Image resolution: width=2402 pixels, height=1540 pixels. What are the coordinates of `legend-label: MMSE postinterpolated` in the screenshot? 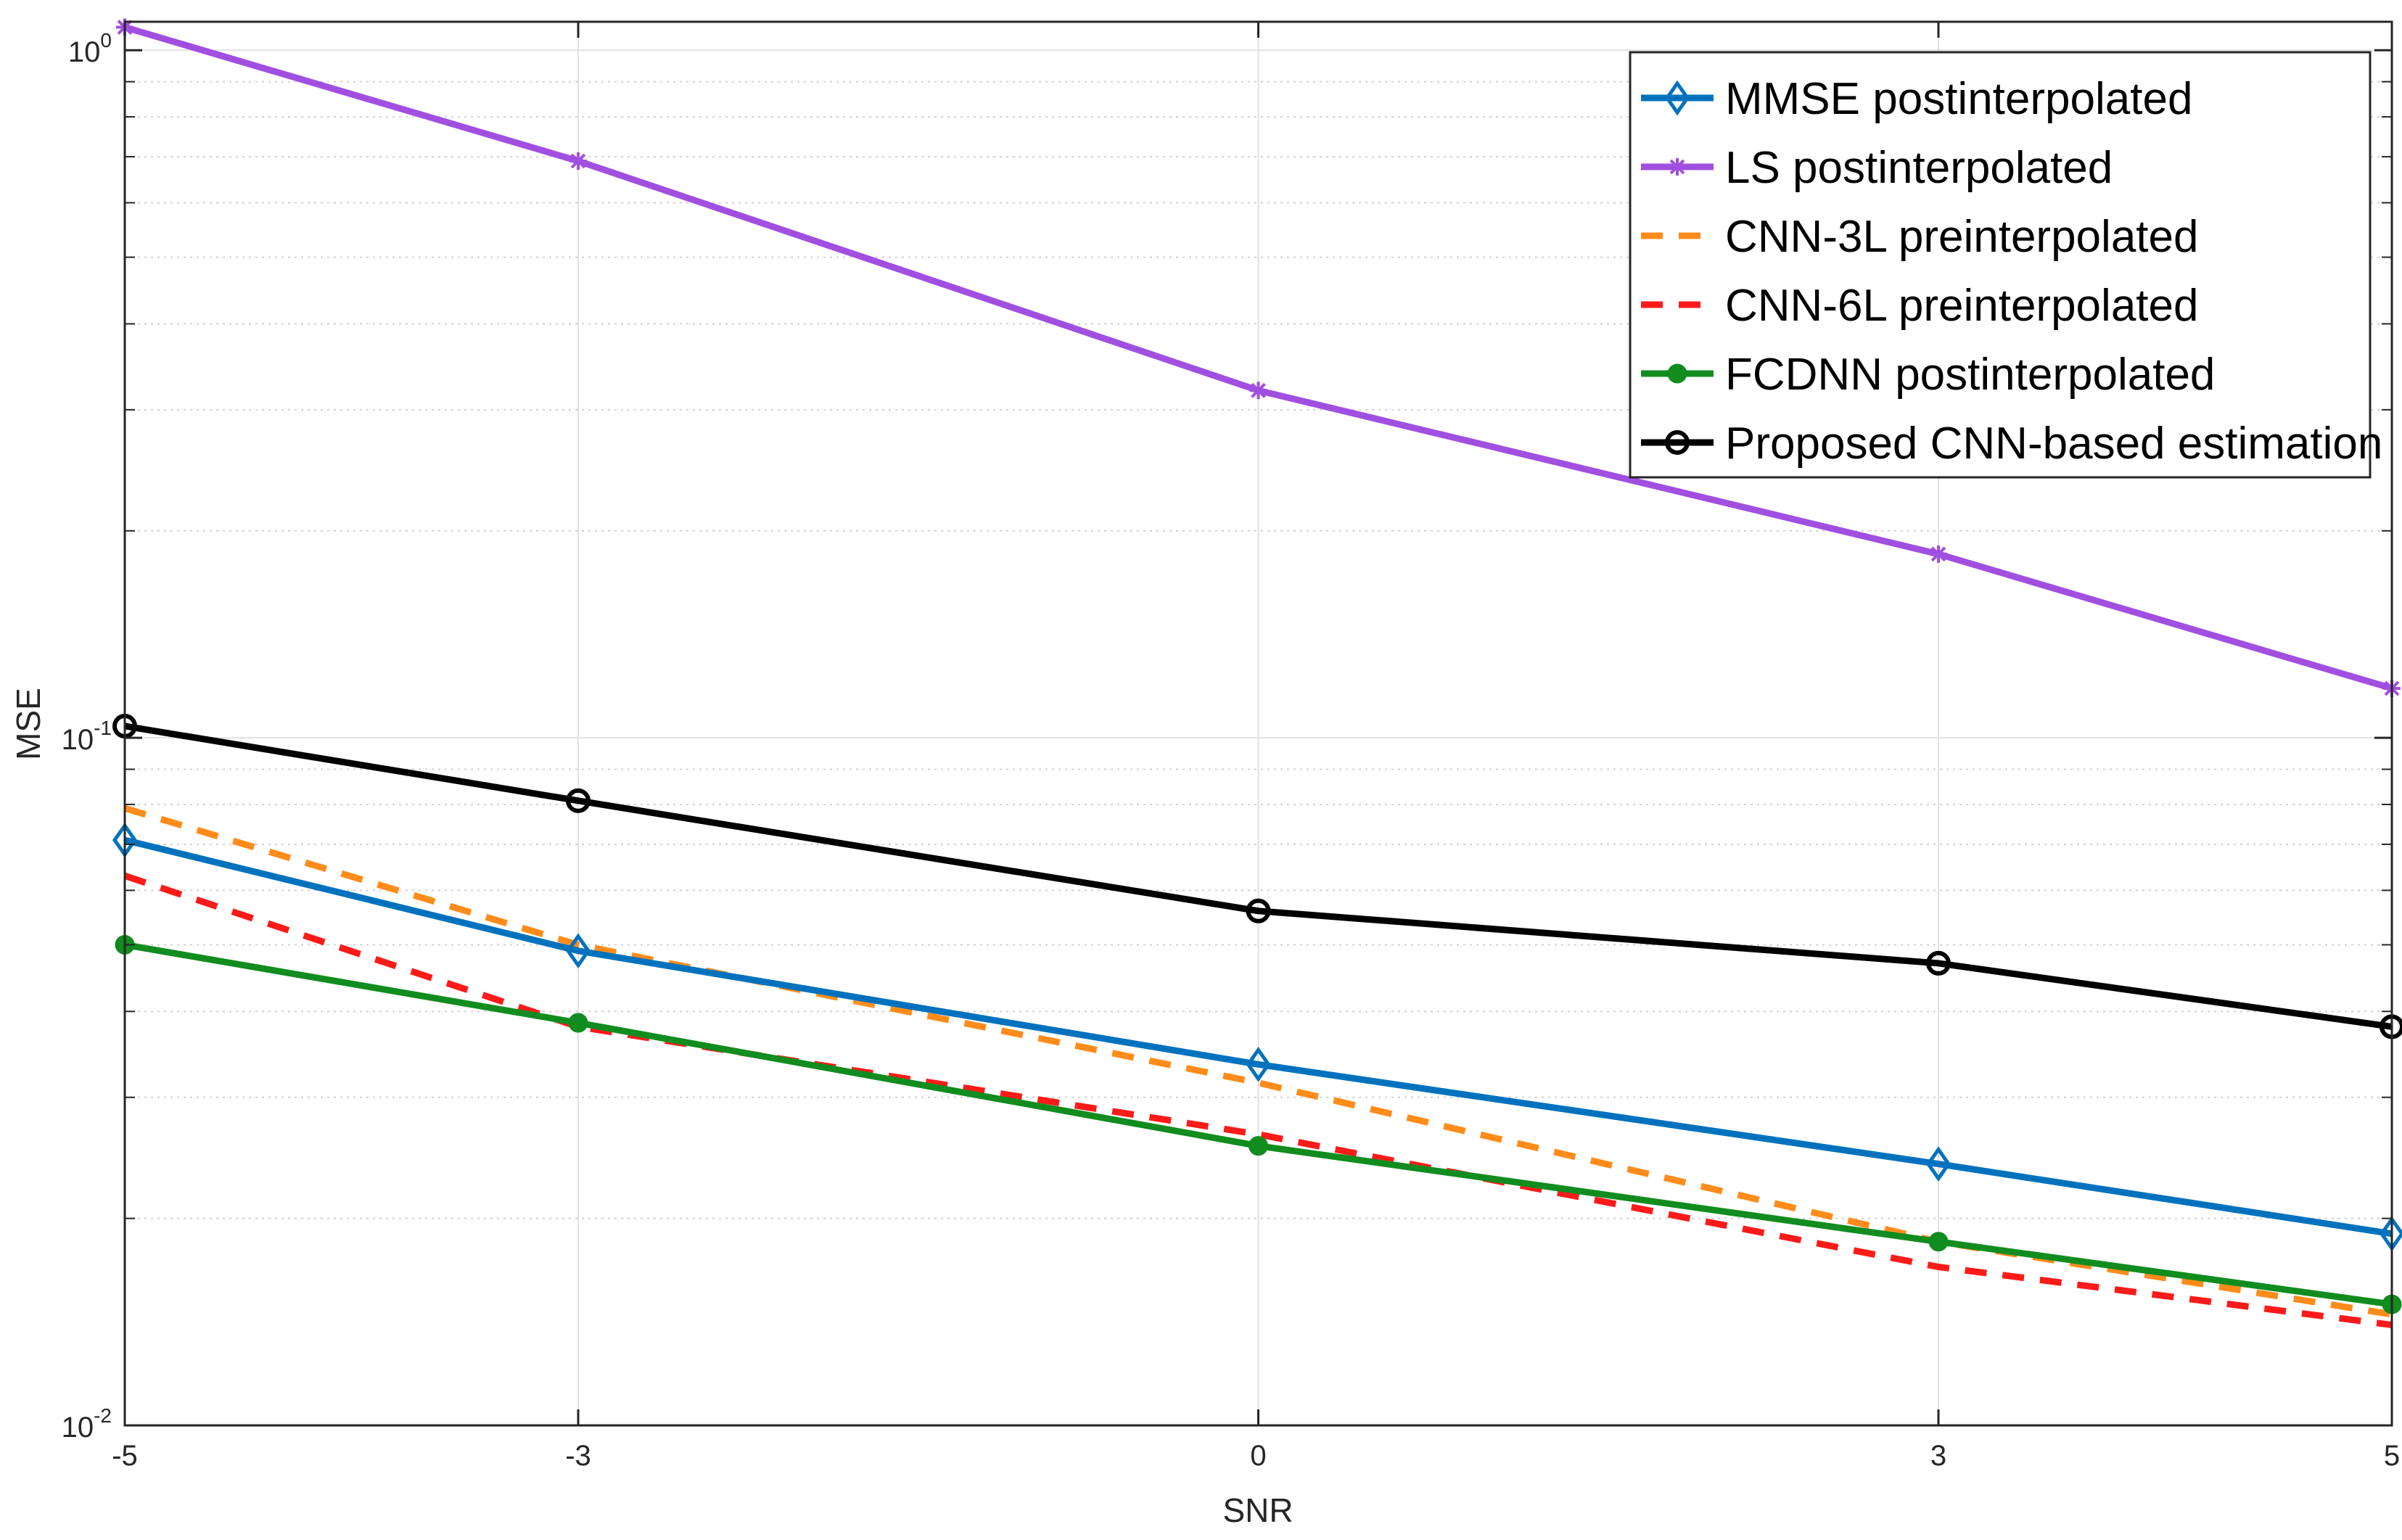 It's located at (1958, 99).